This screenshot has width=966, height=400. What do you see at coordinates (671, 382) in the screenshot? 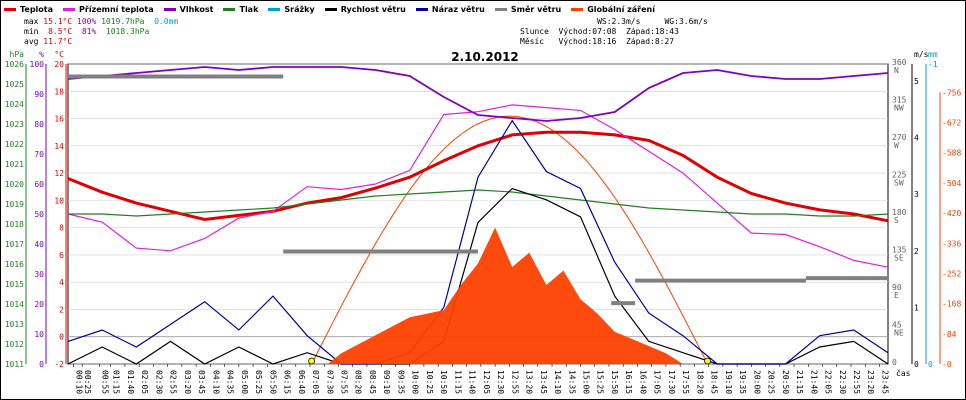
I see `x-tick-label: 17:30` at bounding box center [671, 382].